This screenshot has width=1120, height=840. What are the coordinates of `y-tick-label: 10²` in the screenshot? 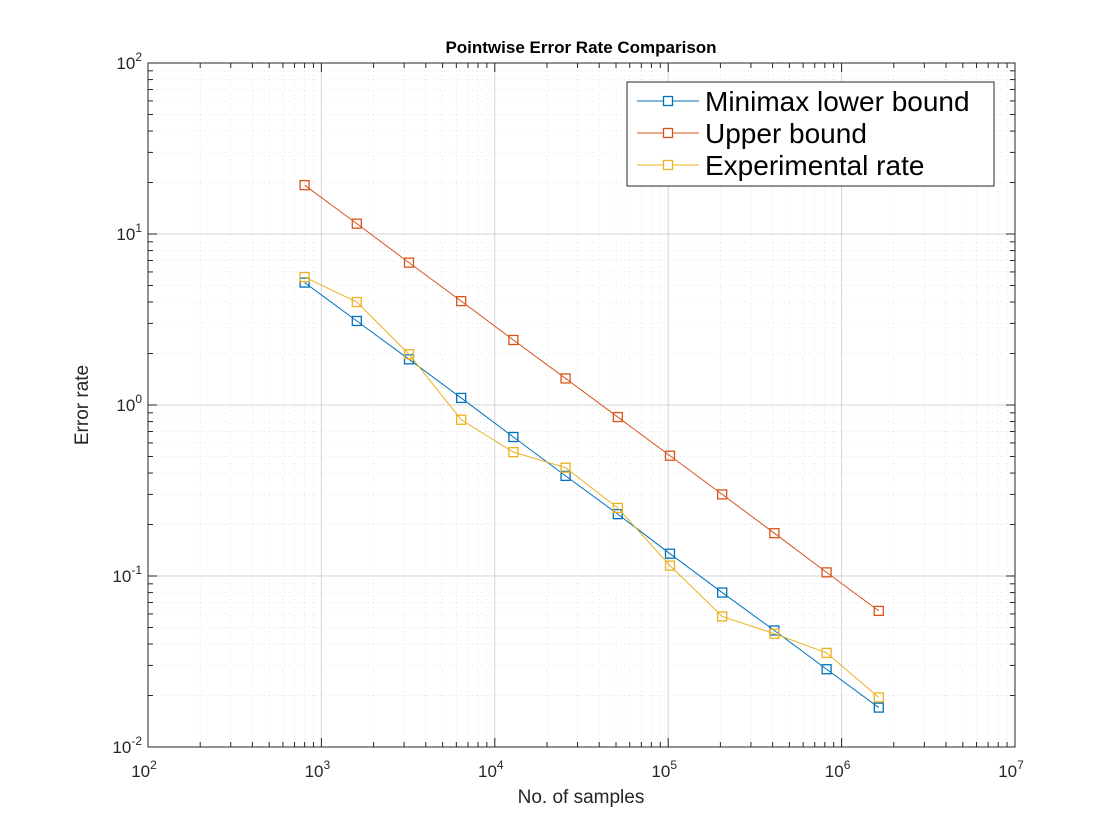 It's located at (129, 61).